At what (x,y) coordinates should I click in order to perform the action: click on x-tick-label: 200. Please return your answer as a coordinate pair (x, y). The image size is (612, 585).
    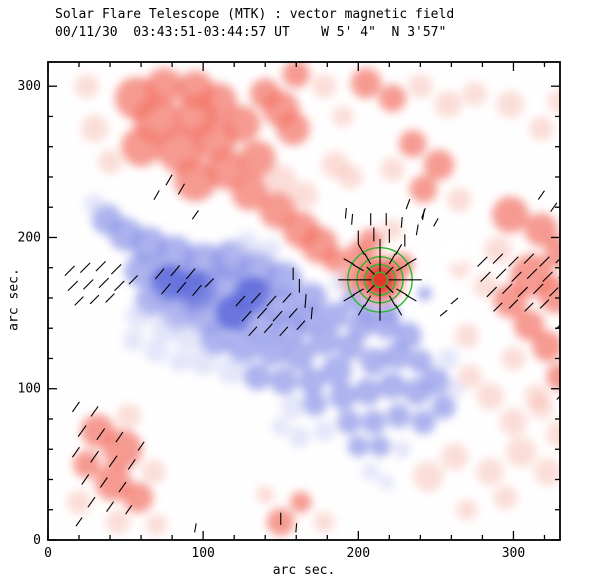
    Looking at the image, I should click on (358, 553).